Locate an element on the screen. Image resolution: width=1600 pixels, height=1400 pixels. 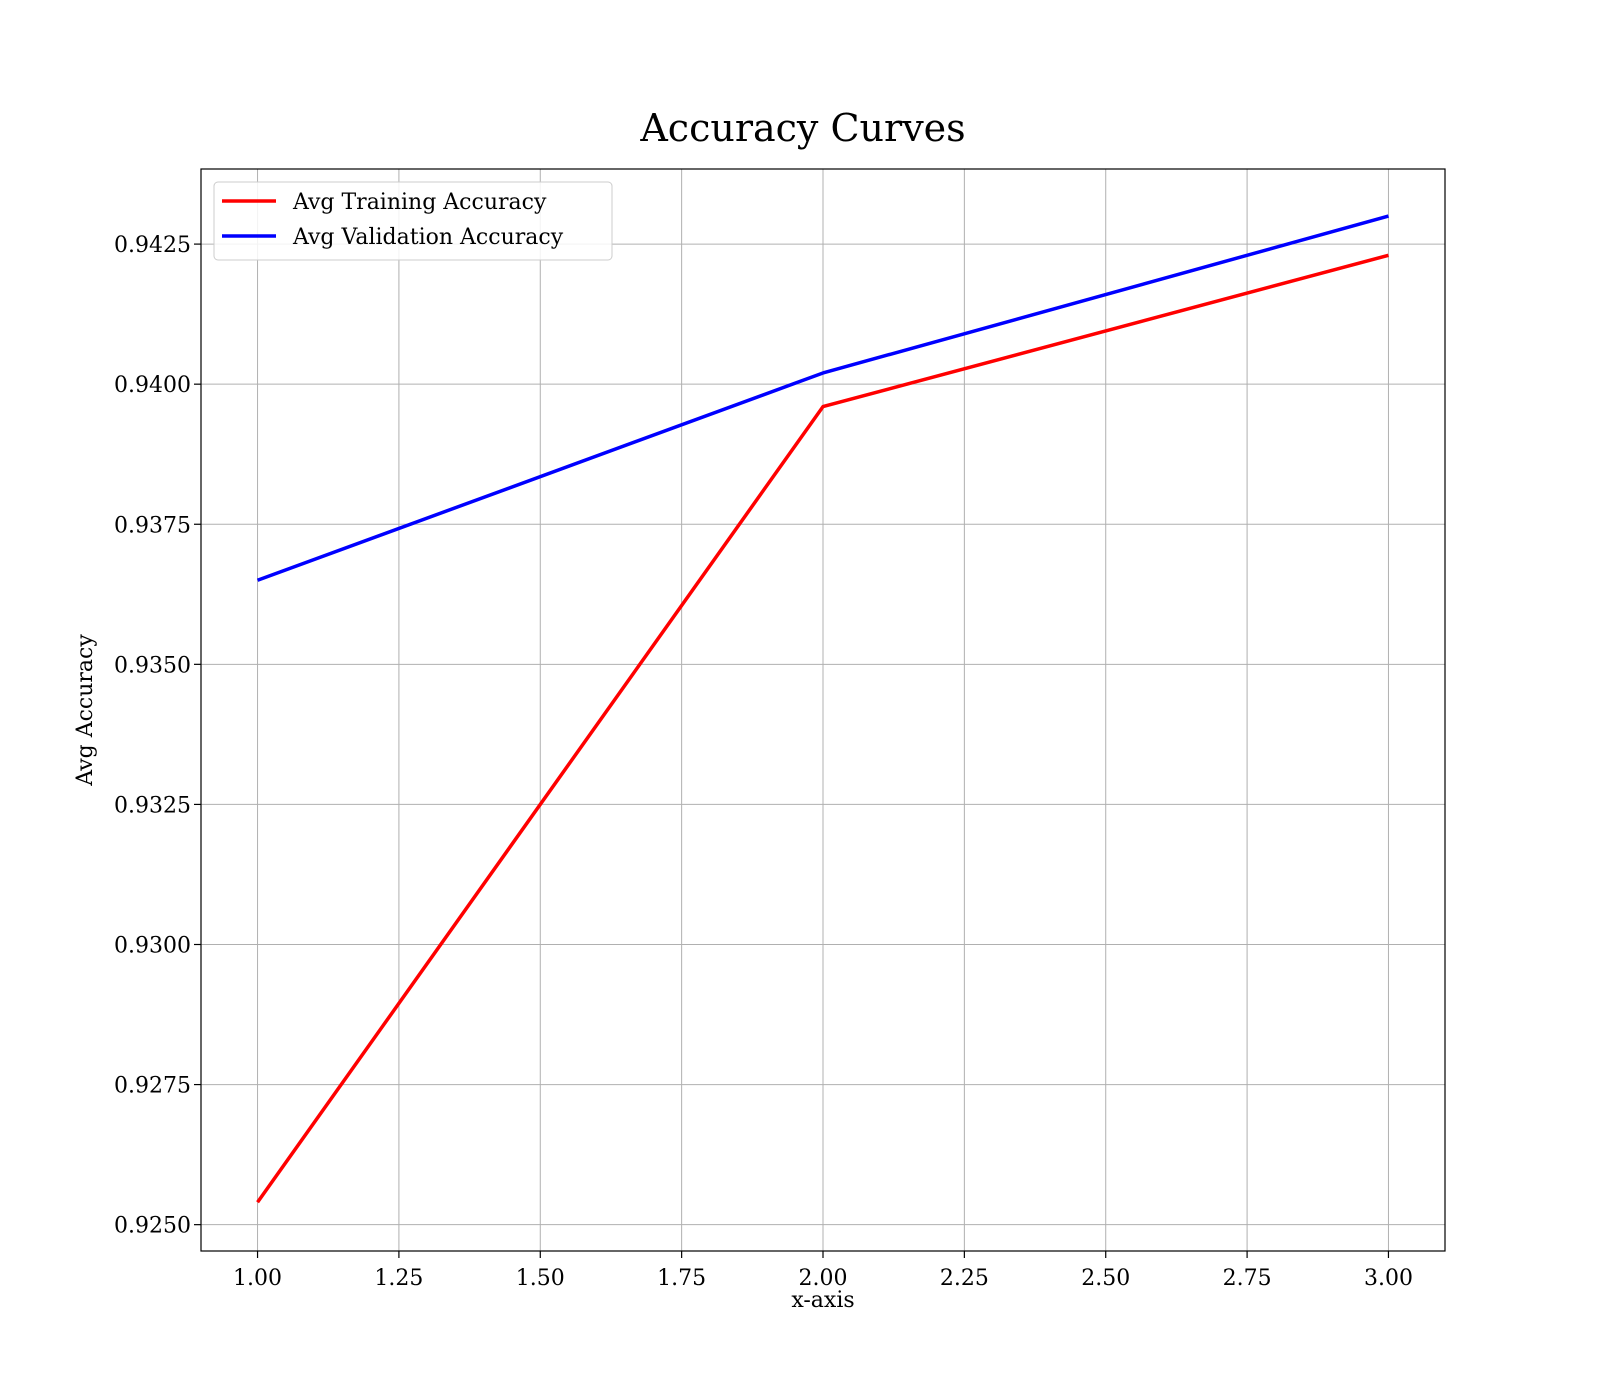
y-tick-label: 0.9375 is located at coordinates (152, 525).